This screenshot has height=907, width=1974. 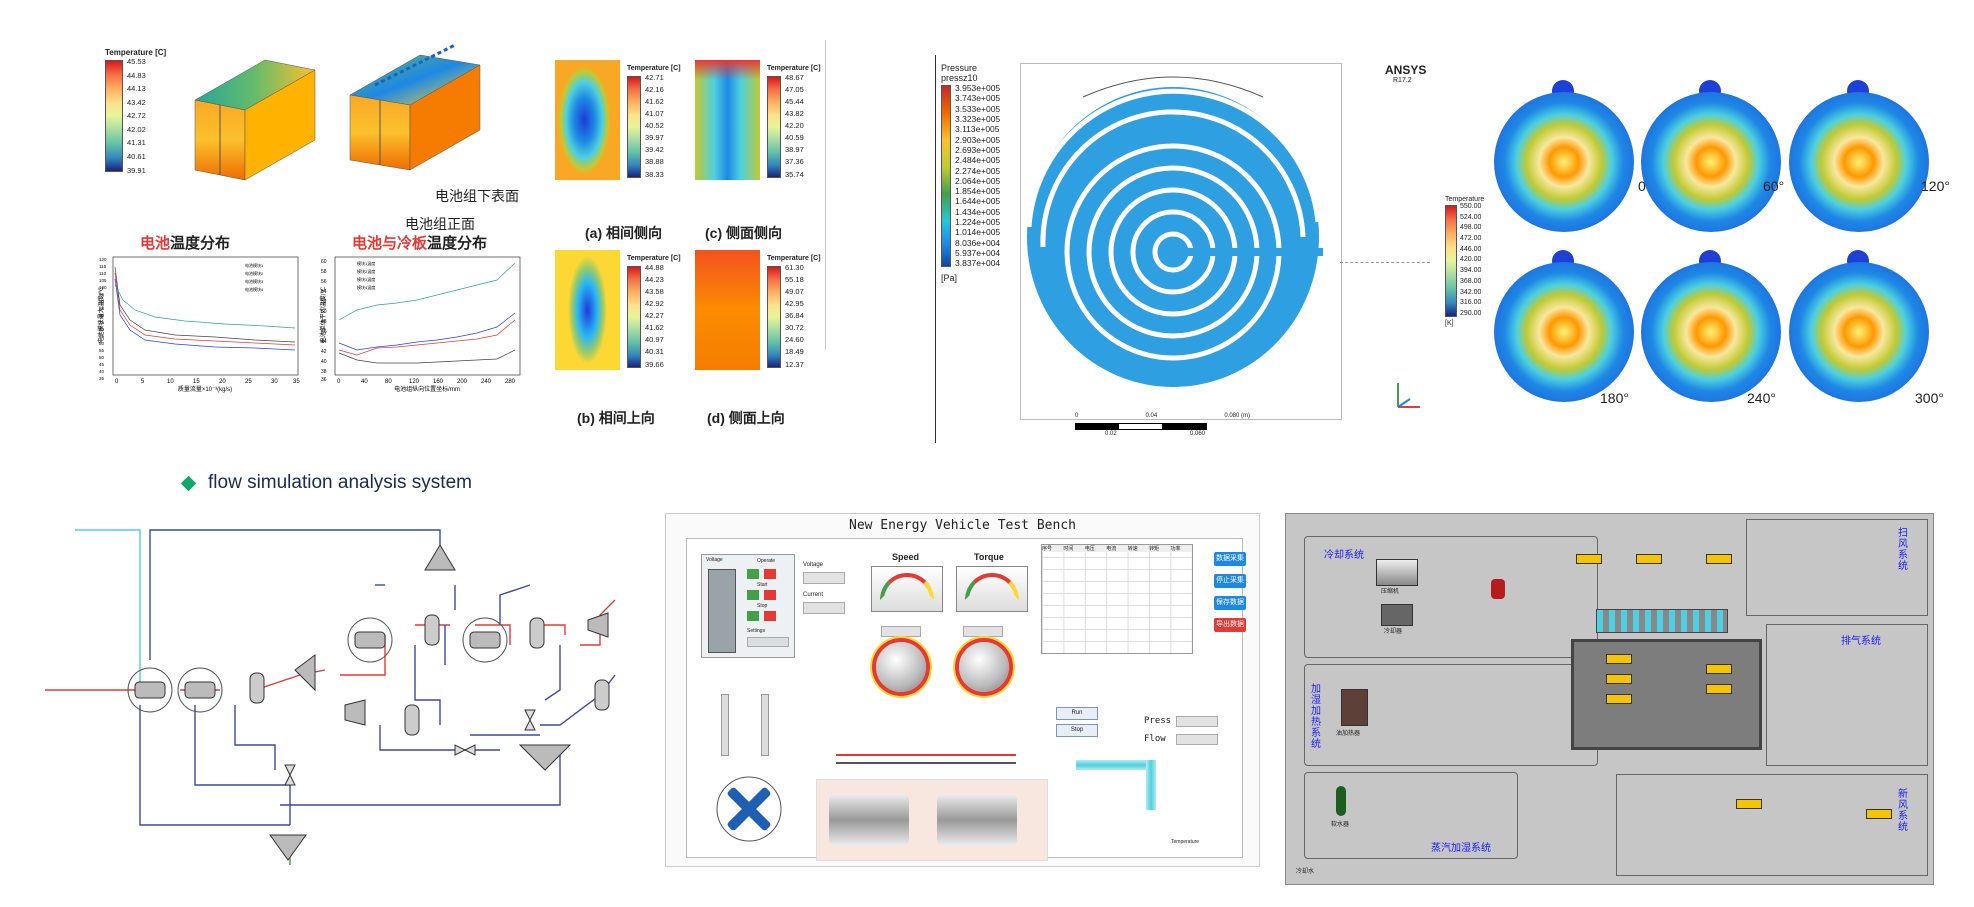 I want to click on legend-value: 43.42, so click(x=136, y=102).